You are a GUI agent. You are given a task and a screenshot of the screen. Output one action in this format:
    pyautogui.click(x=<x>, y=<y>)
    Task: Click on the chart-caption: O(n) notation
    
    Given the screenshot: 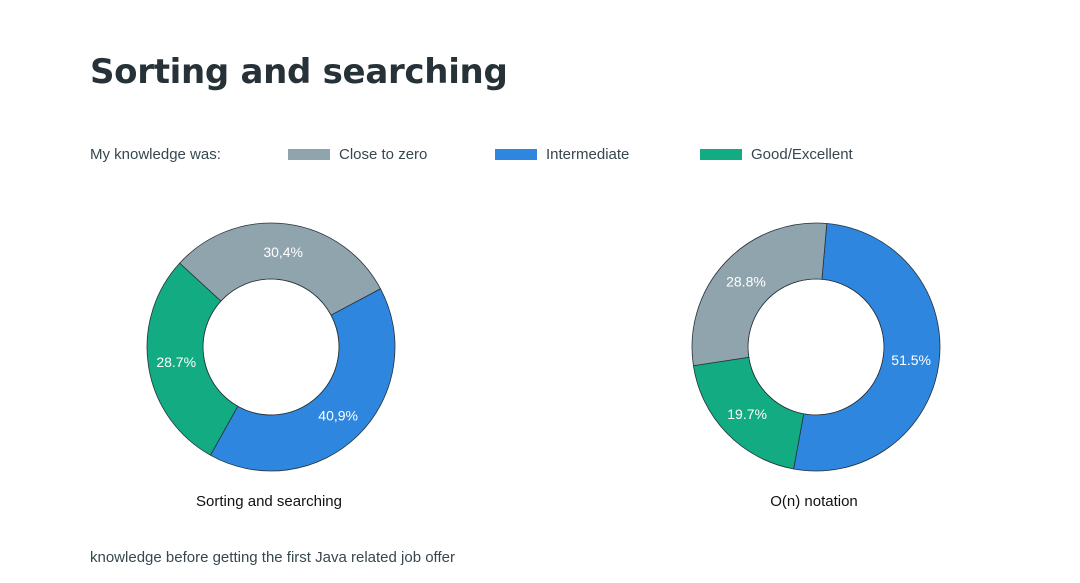 What is the action you would take?
    pyautogui.click(x=814, y=501)
    